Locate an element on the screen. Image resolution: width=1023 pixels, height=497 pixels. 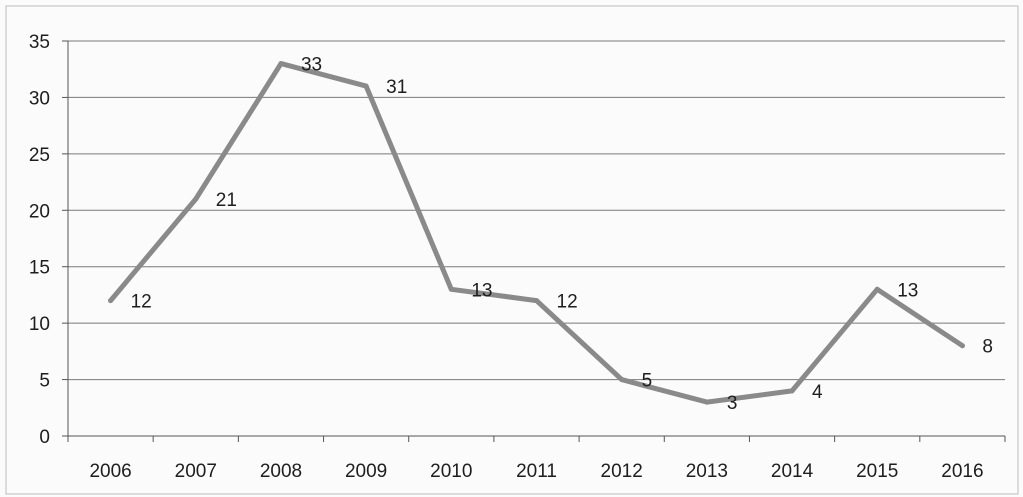
data-label: 31 is located at coordinates (396, 87).